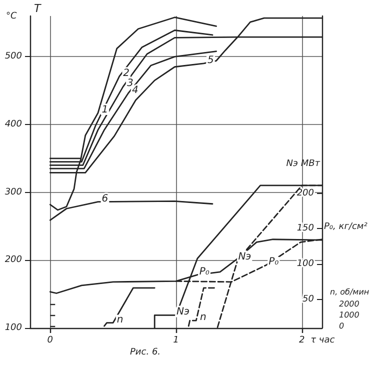 The height and width of the screenshot is (369, 384). Describe the element at coordinates (38, 8) in the screenshot. I see `y-axis-title: T` at that location.